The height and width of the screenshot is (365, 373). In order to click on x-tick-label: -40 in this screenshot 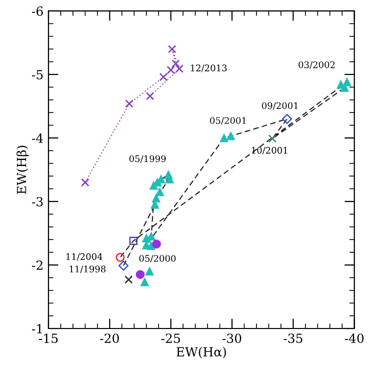, I will do `click(354, 339)`.